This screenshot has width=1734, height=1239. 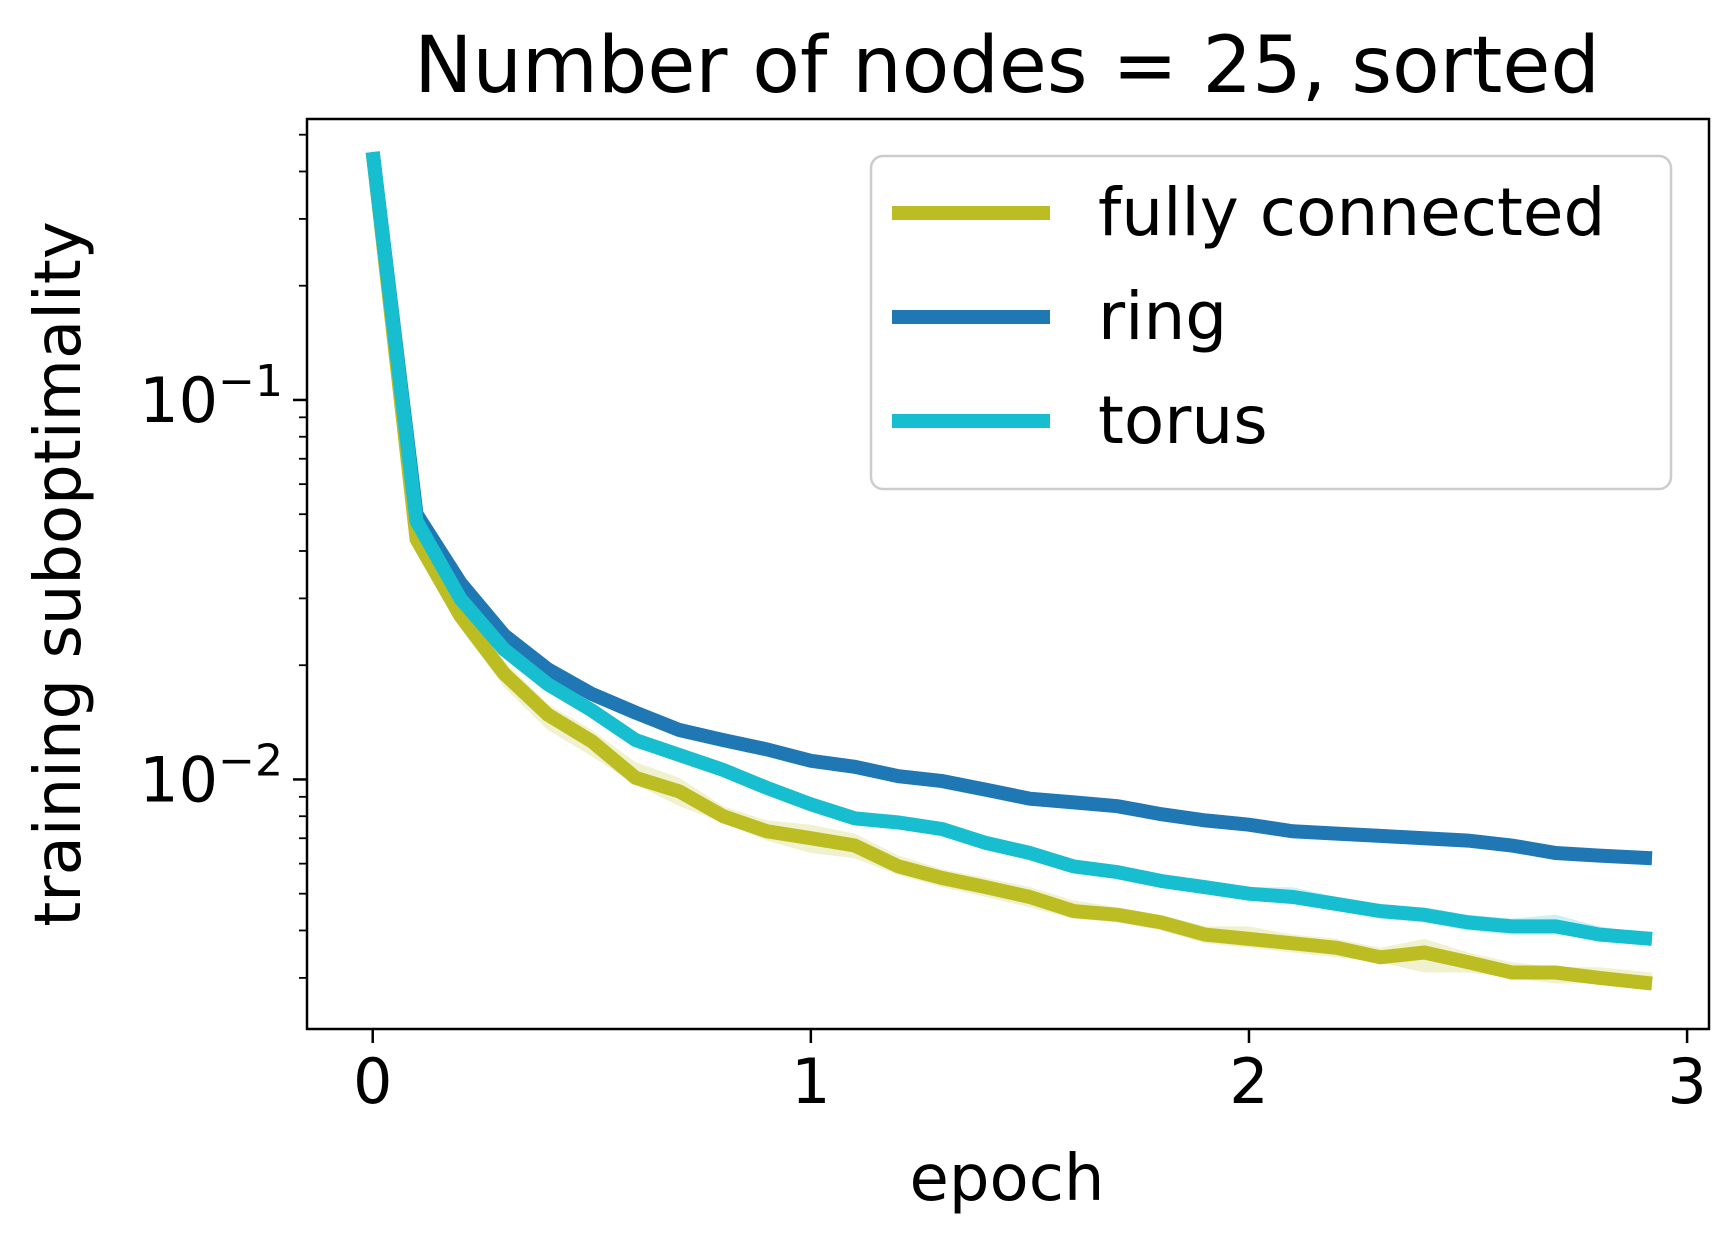 I want to click on y-axis-minor-ticks, so click(x=303, y=556).